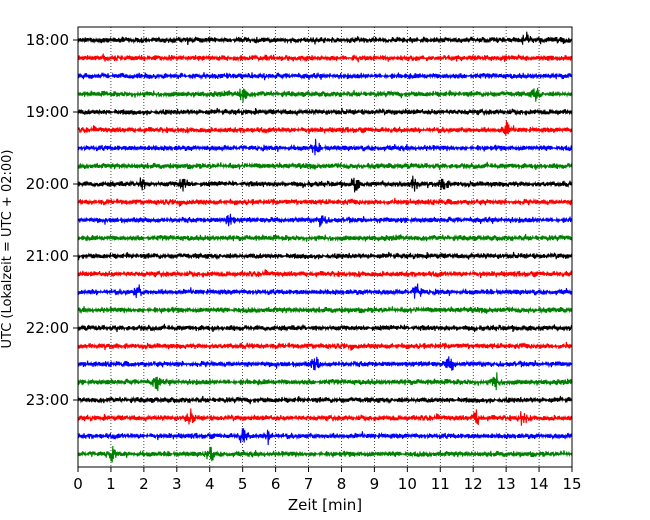  What do you see at coordinates (325, 505) in the screenshot?
I see `x-axis-label: Zeit [min]` at bounding box center [325, 505].